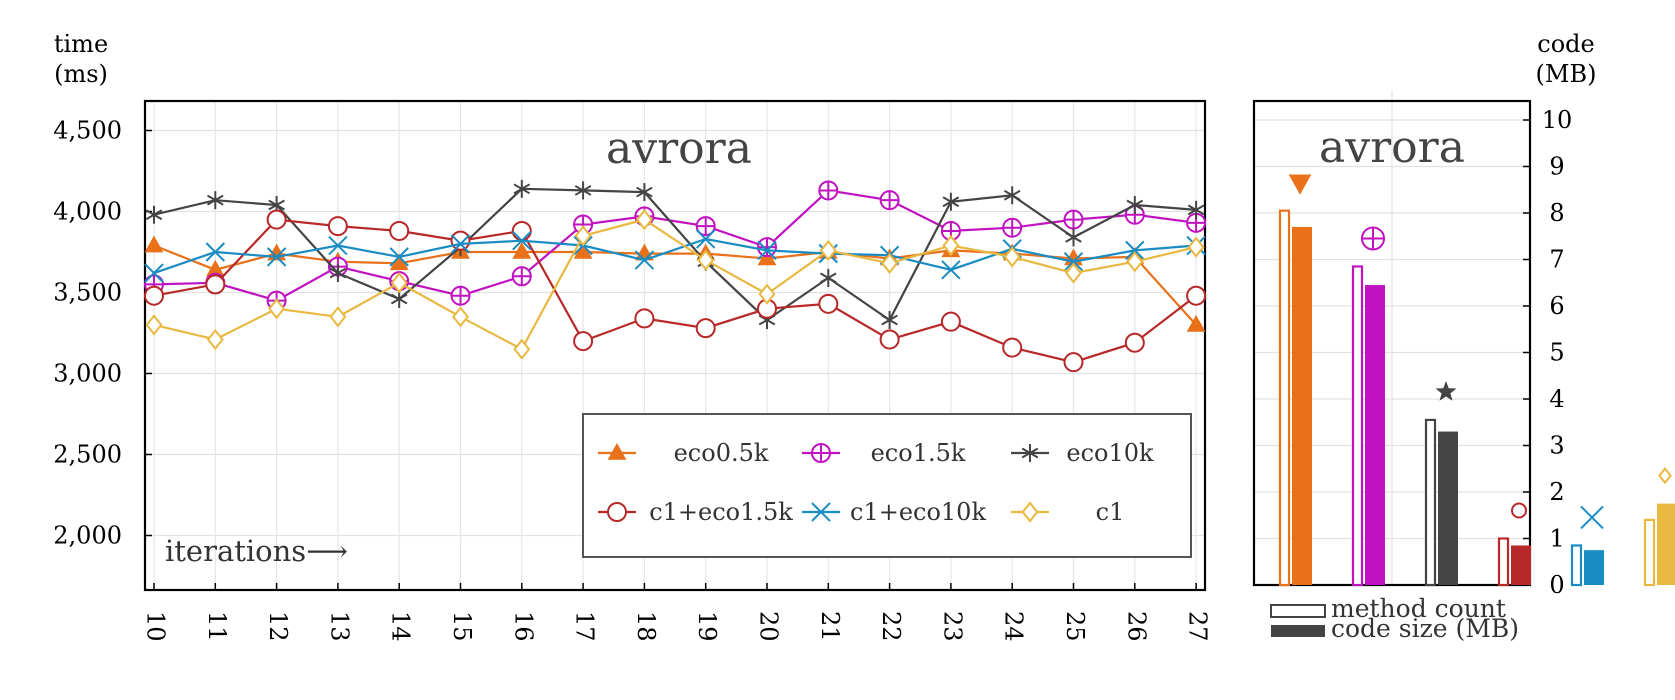  I want to click on y-tick-label: 6, so click(1556, 306).